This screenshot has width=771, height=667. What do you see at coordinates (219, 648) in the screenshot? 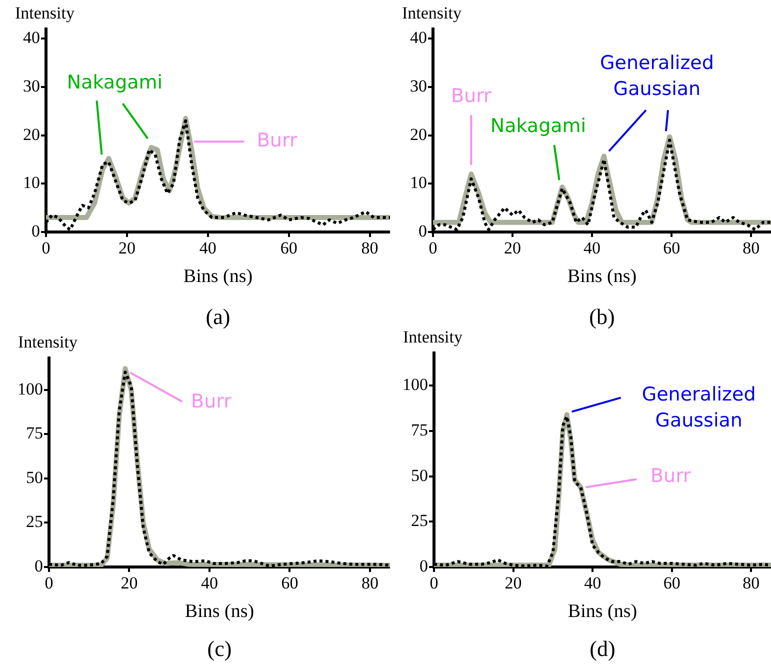
I see `text: (c)` at bounding box center [219, 648].